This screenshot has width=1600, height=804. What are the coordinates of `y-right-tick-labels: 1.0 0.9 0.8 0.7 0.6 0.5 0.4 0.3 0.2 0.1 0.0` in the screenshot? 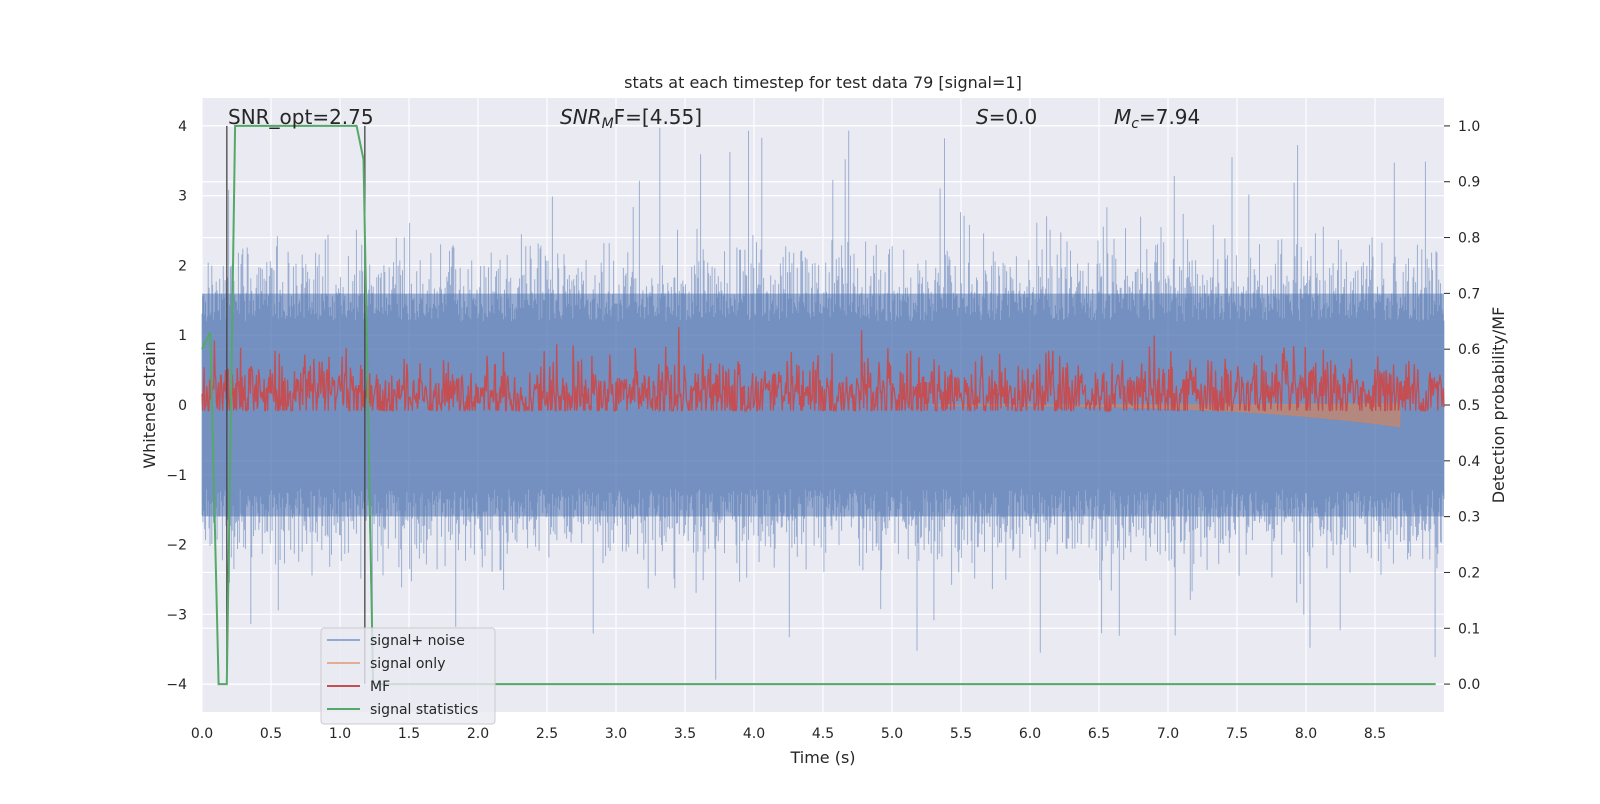 It's located at (1469, 406).